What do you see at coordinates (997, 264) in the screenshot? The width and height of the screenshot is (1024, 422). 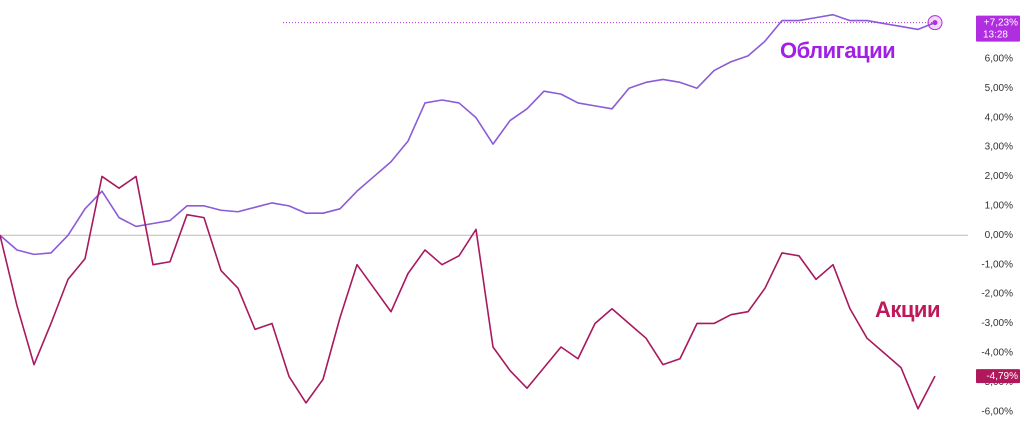 I see `y-tick-label: -1,00%` at bounding box center [997, 264].